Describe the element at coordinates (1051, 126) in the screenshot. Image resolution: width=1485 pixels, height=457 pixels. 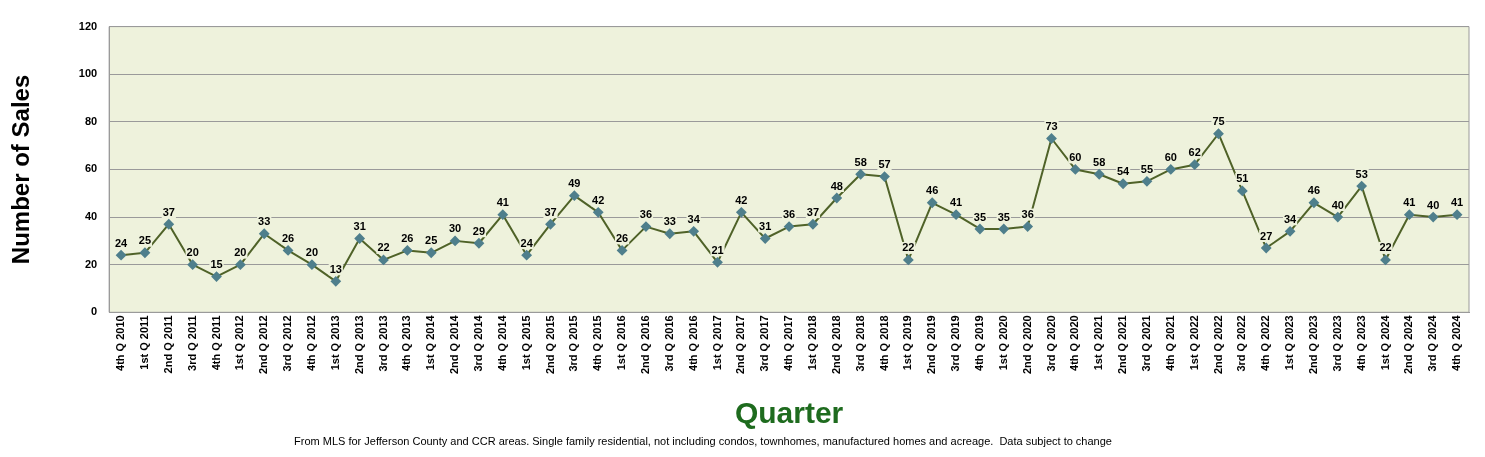
I see `data-label: 73` at that location.